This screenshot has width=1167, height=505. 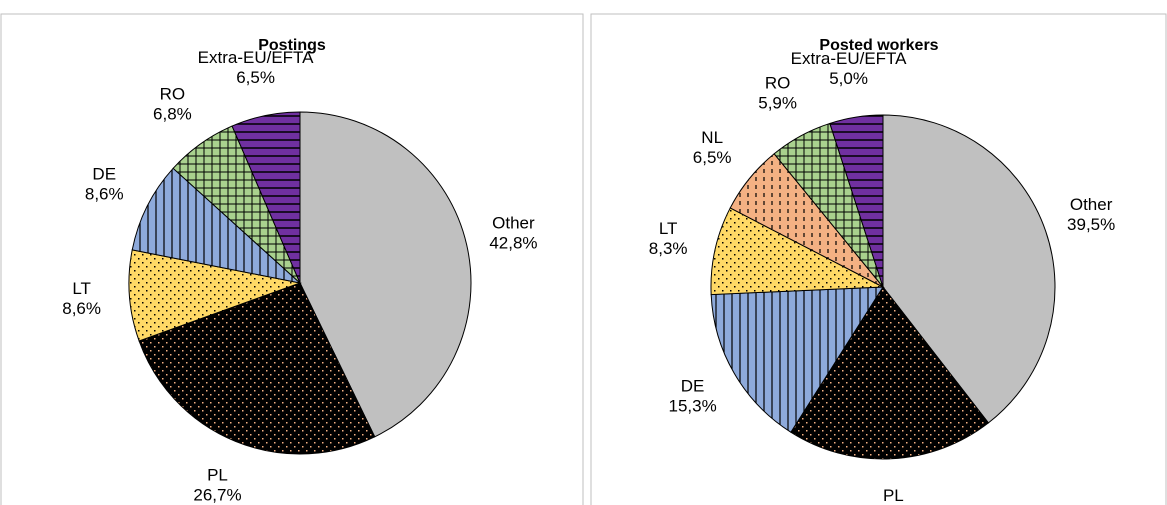 I want to click on slice-value-label: 6,8%, so click(x=172, y=114).